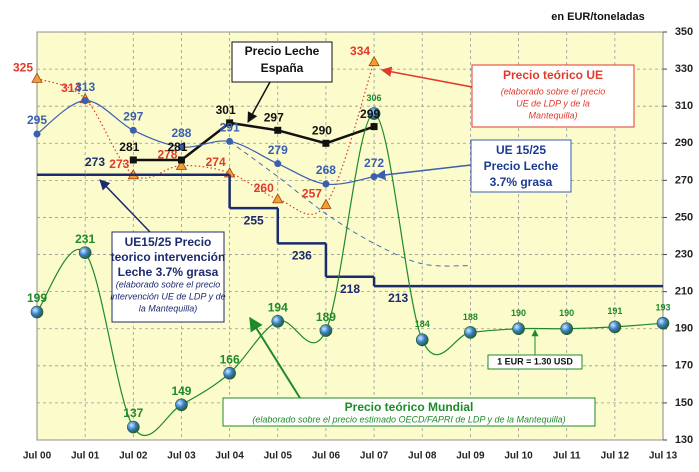  I want to click on annotation-text: 1 EUR = 1.30 USD, so click(535, 361).